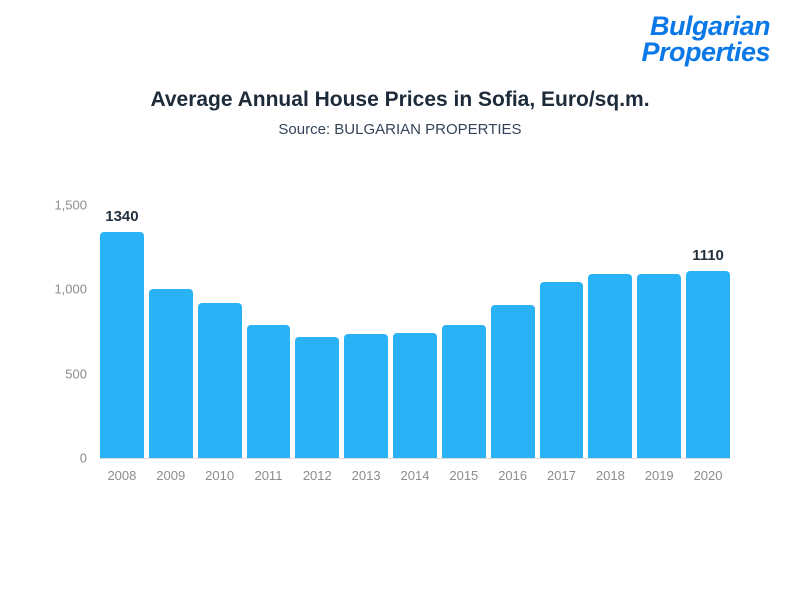  What do you see at coordinates (83, 458) in the screenshot?
I see `y-tick-label: 0` at bounding box center [83, 458].